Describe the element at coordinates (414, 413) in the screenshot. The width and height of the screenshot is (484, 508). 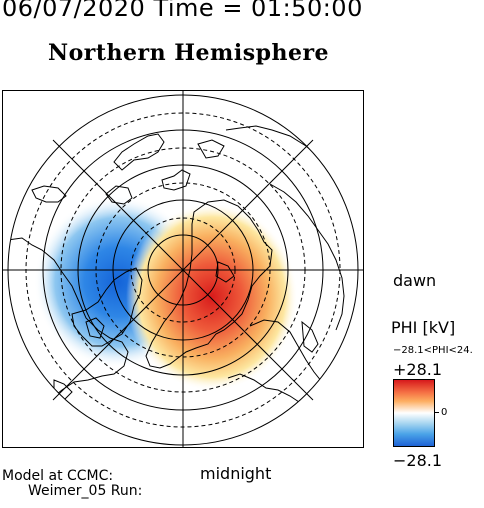
I see `colorbar` at that location.